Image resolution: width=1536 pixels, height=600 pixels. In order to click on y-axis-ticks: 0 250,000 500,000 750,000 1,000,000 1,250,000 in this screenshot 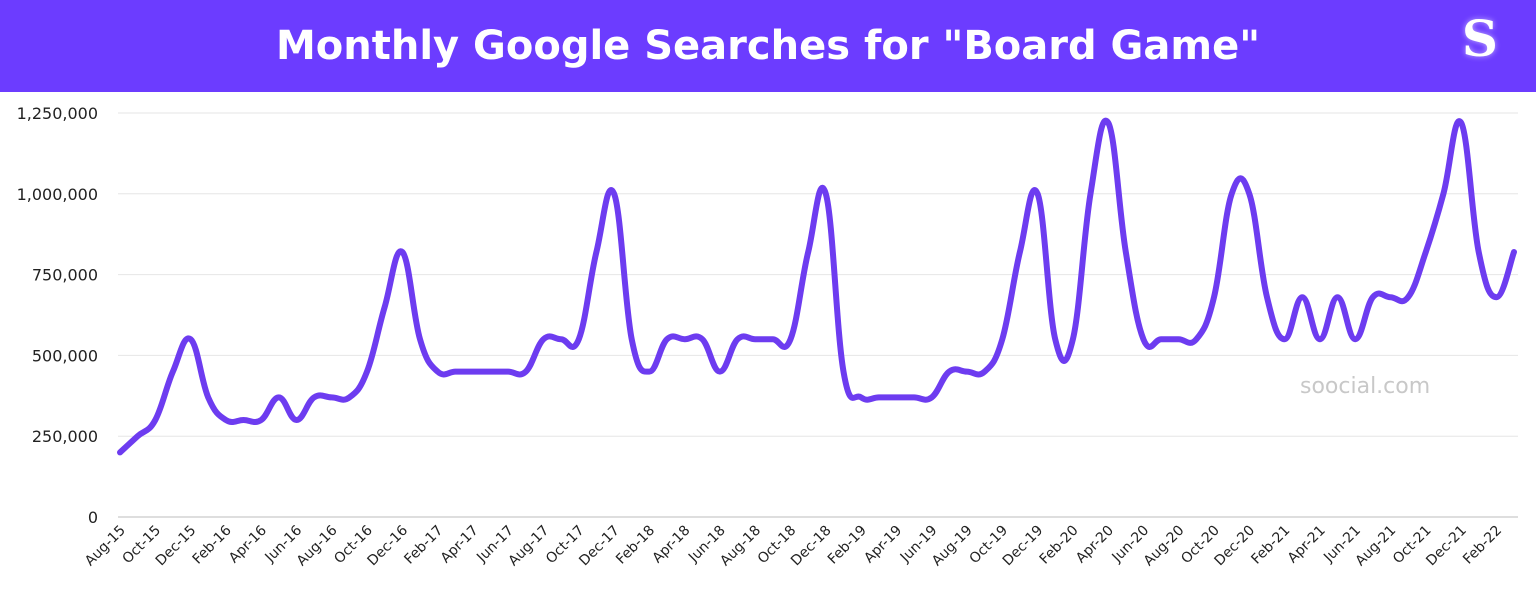, I will do `click(57, 315)`.